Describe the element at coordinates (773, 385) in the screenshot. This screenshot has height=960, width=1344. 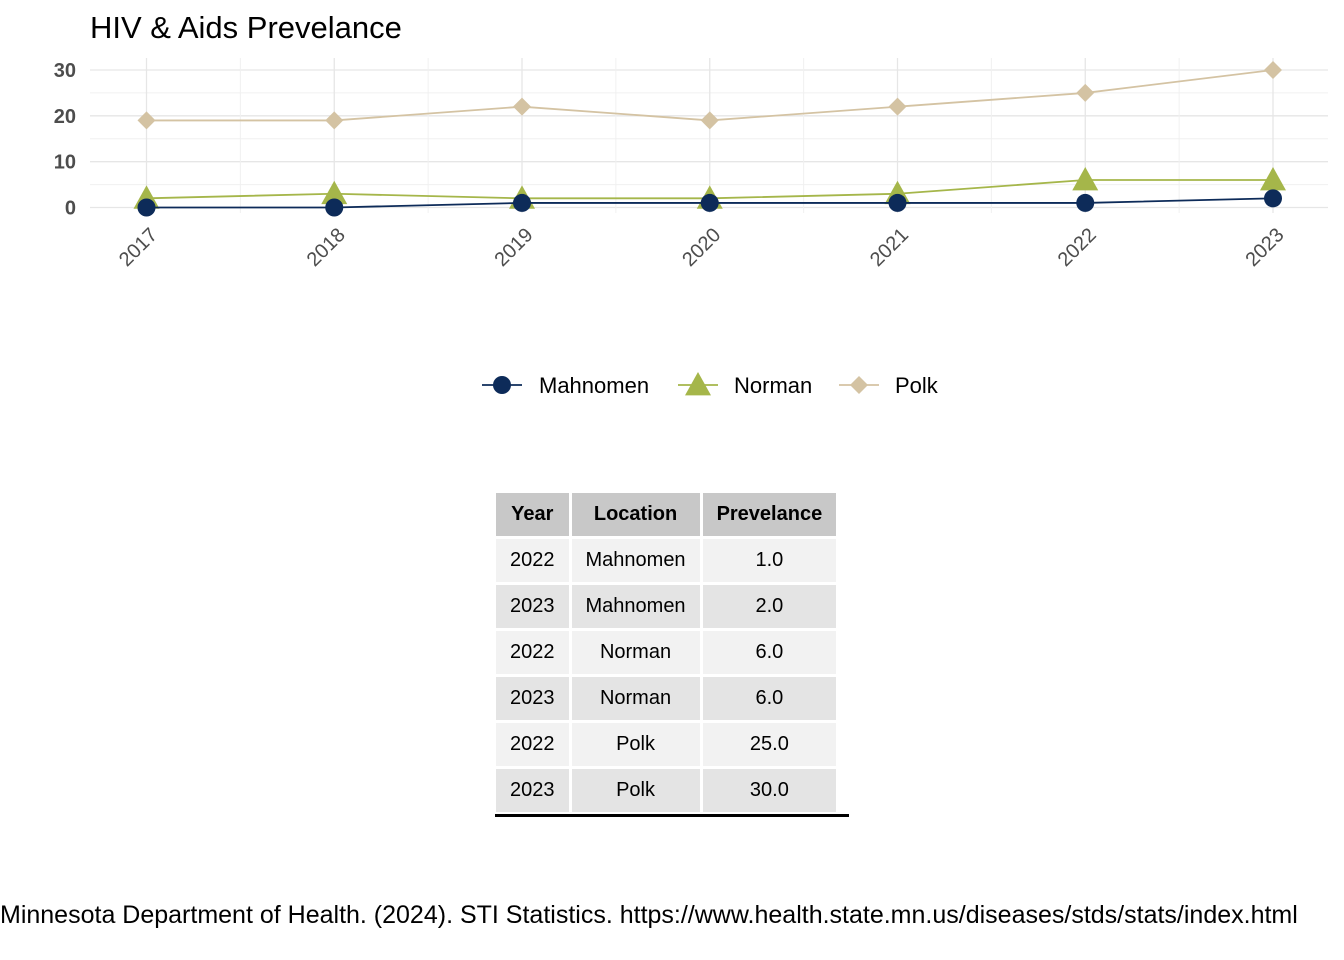
I see `legend-label: Norman` at that location.